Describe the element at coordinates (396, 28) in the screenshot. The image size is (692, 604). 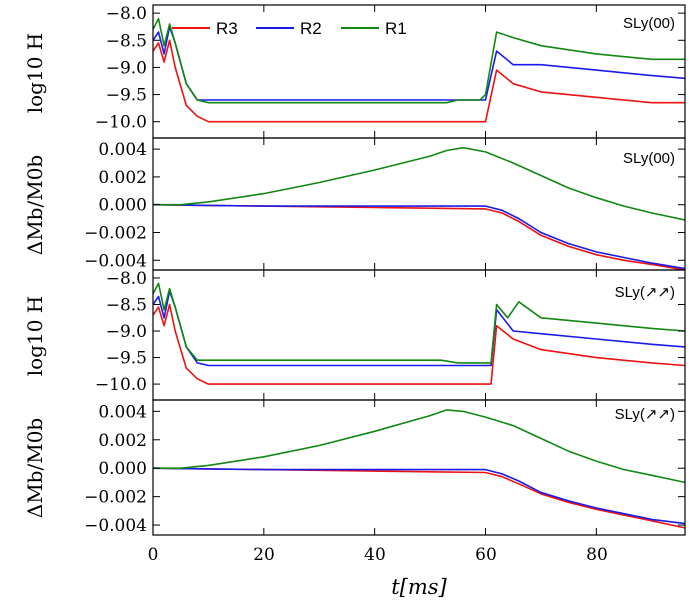
I see `legend-label-r1: R1` at that location.